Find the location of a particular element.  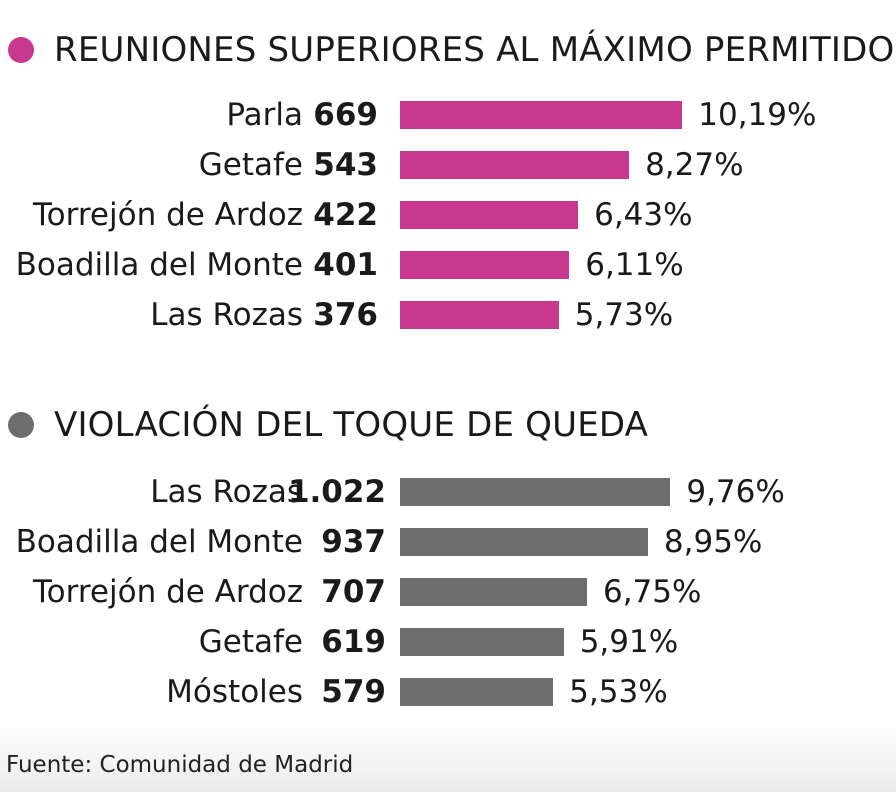

magenta-bullet-icon is located at coordinates (21, 50).